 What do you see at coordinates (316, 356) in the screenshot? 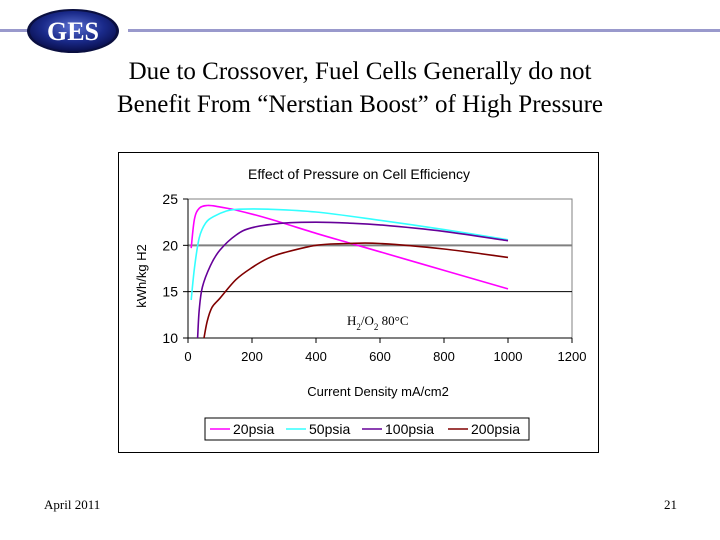
I see `x-tick-label: 400` at bounding box center [316, 356].